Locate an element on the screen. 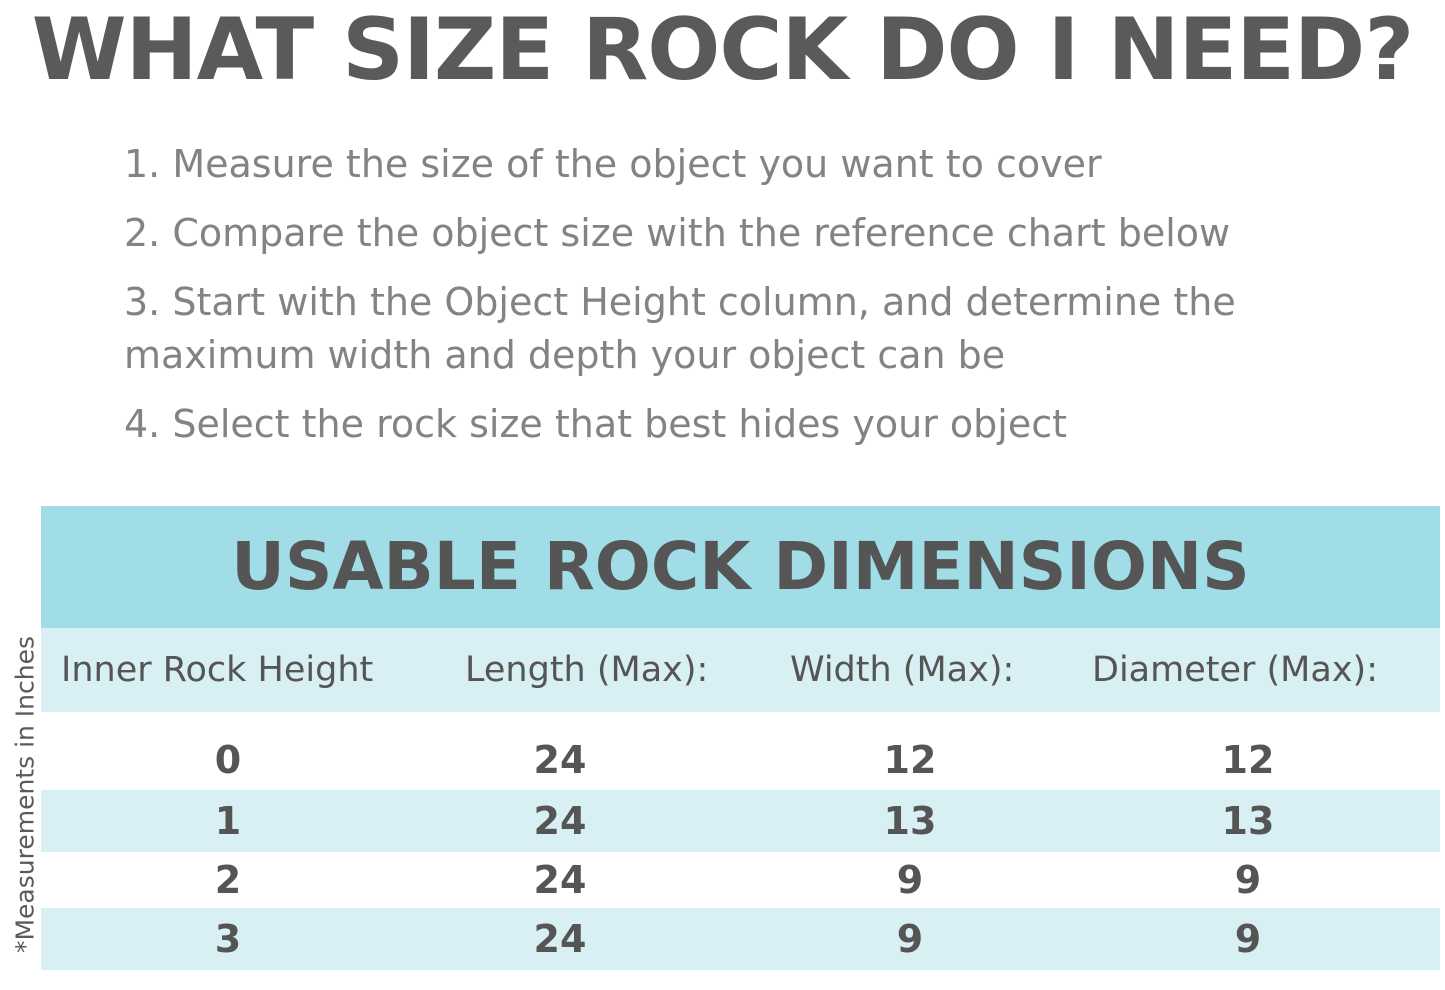 The image size is (1445, 990). cell-width: 13 is located at coordinates (910, 821).